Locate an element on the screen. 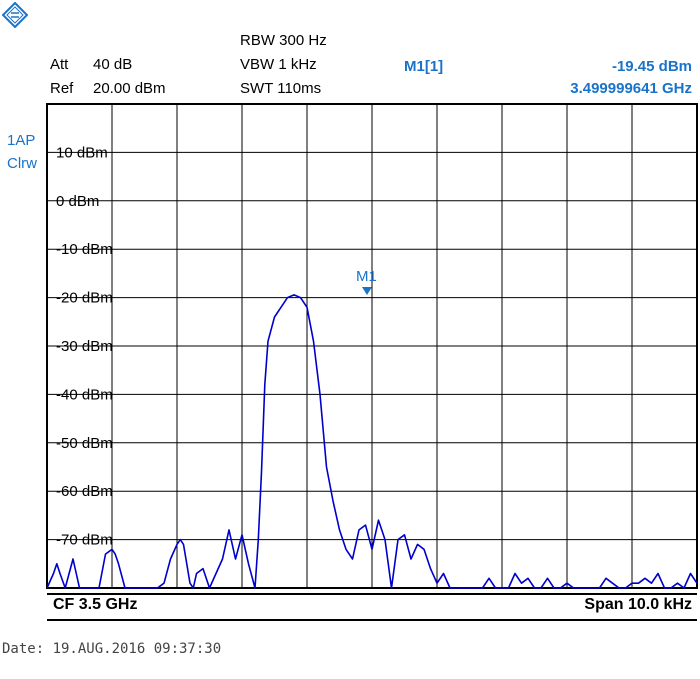 The width and height of the screenshot is (700, 679). marker-label: M1 is located at coordinates (366, 276).